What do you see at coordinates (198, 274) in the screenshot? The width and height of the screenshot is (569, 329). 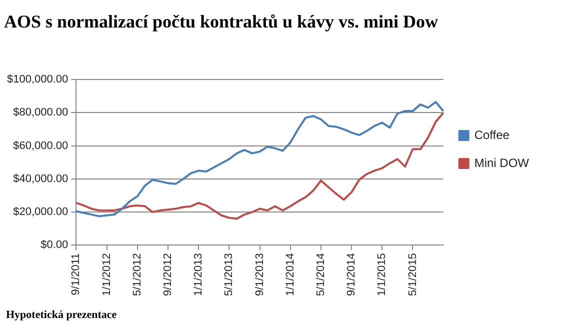 I see `x-tick-label: 1/1/2013` at bounding box center [198, 274].